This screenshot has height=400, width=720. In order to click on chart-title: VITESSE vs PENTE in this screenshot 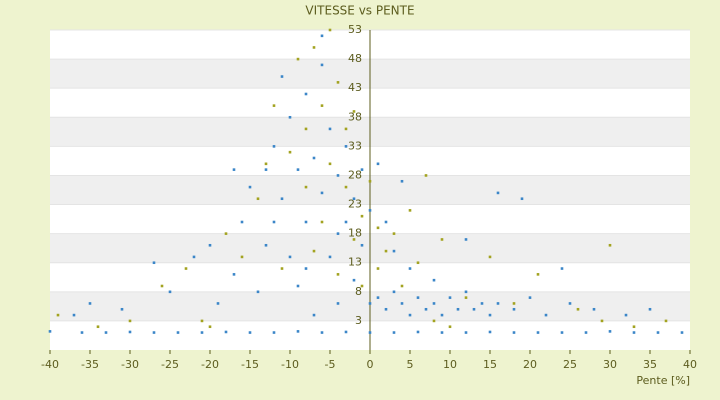, I will do `click(359, 11)`.